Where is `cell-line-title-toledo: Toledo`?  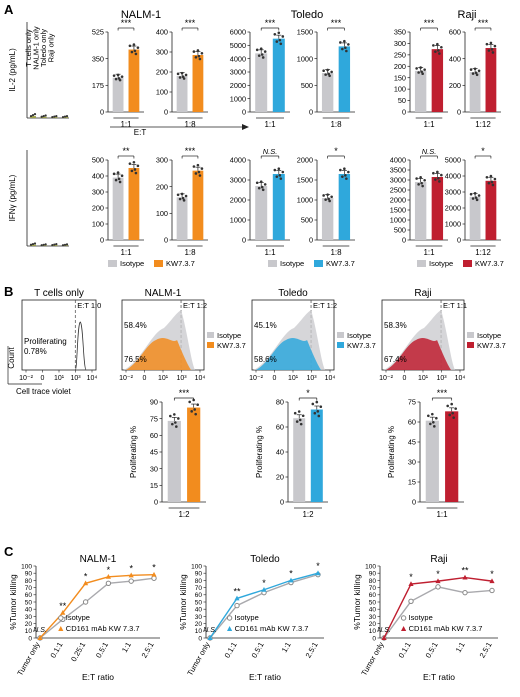 cell-line-title-toledo: Toledo is located at coordinates (307, 15).